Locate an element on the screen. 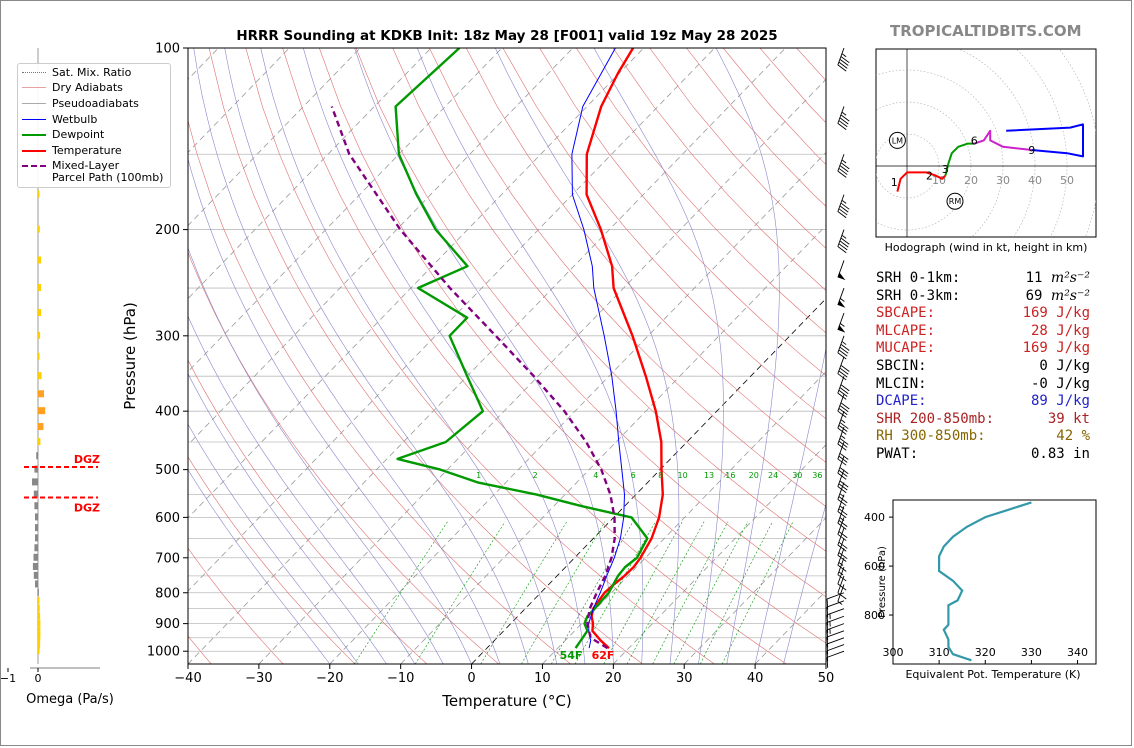  y-tick-label: 900 is located at coordinates (167, 624).